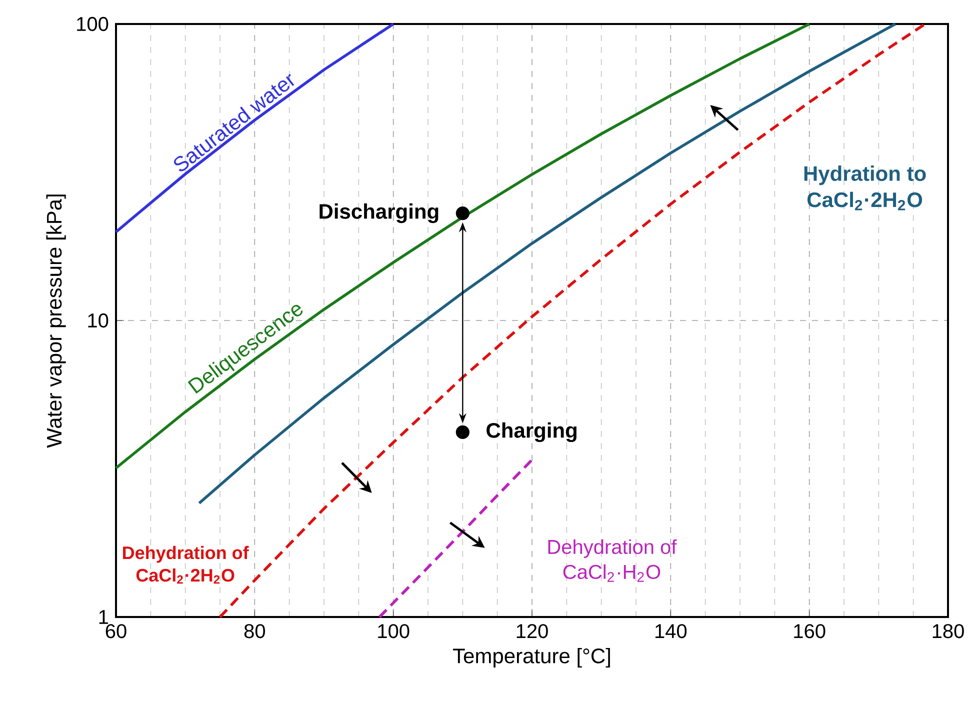  What do you see at coordinates (612, 560) in the screenshot?
I see `text: Dehydration of CaCl$_{2}$·H$_{2}$O` at bounding box center [612, 560].